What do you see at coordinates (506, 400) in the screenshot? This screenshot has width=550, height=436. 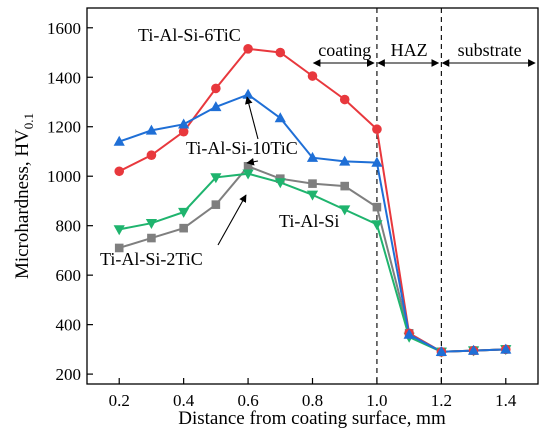 I see `x-tick-label: 1.4` at bounding box center [506, 400].